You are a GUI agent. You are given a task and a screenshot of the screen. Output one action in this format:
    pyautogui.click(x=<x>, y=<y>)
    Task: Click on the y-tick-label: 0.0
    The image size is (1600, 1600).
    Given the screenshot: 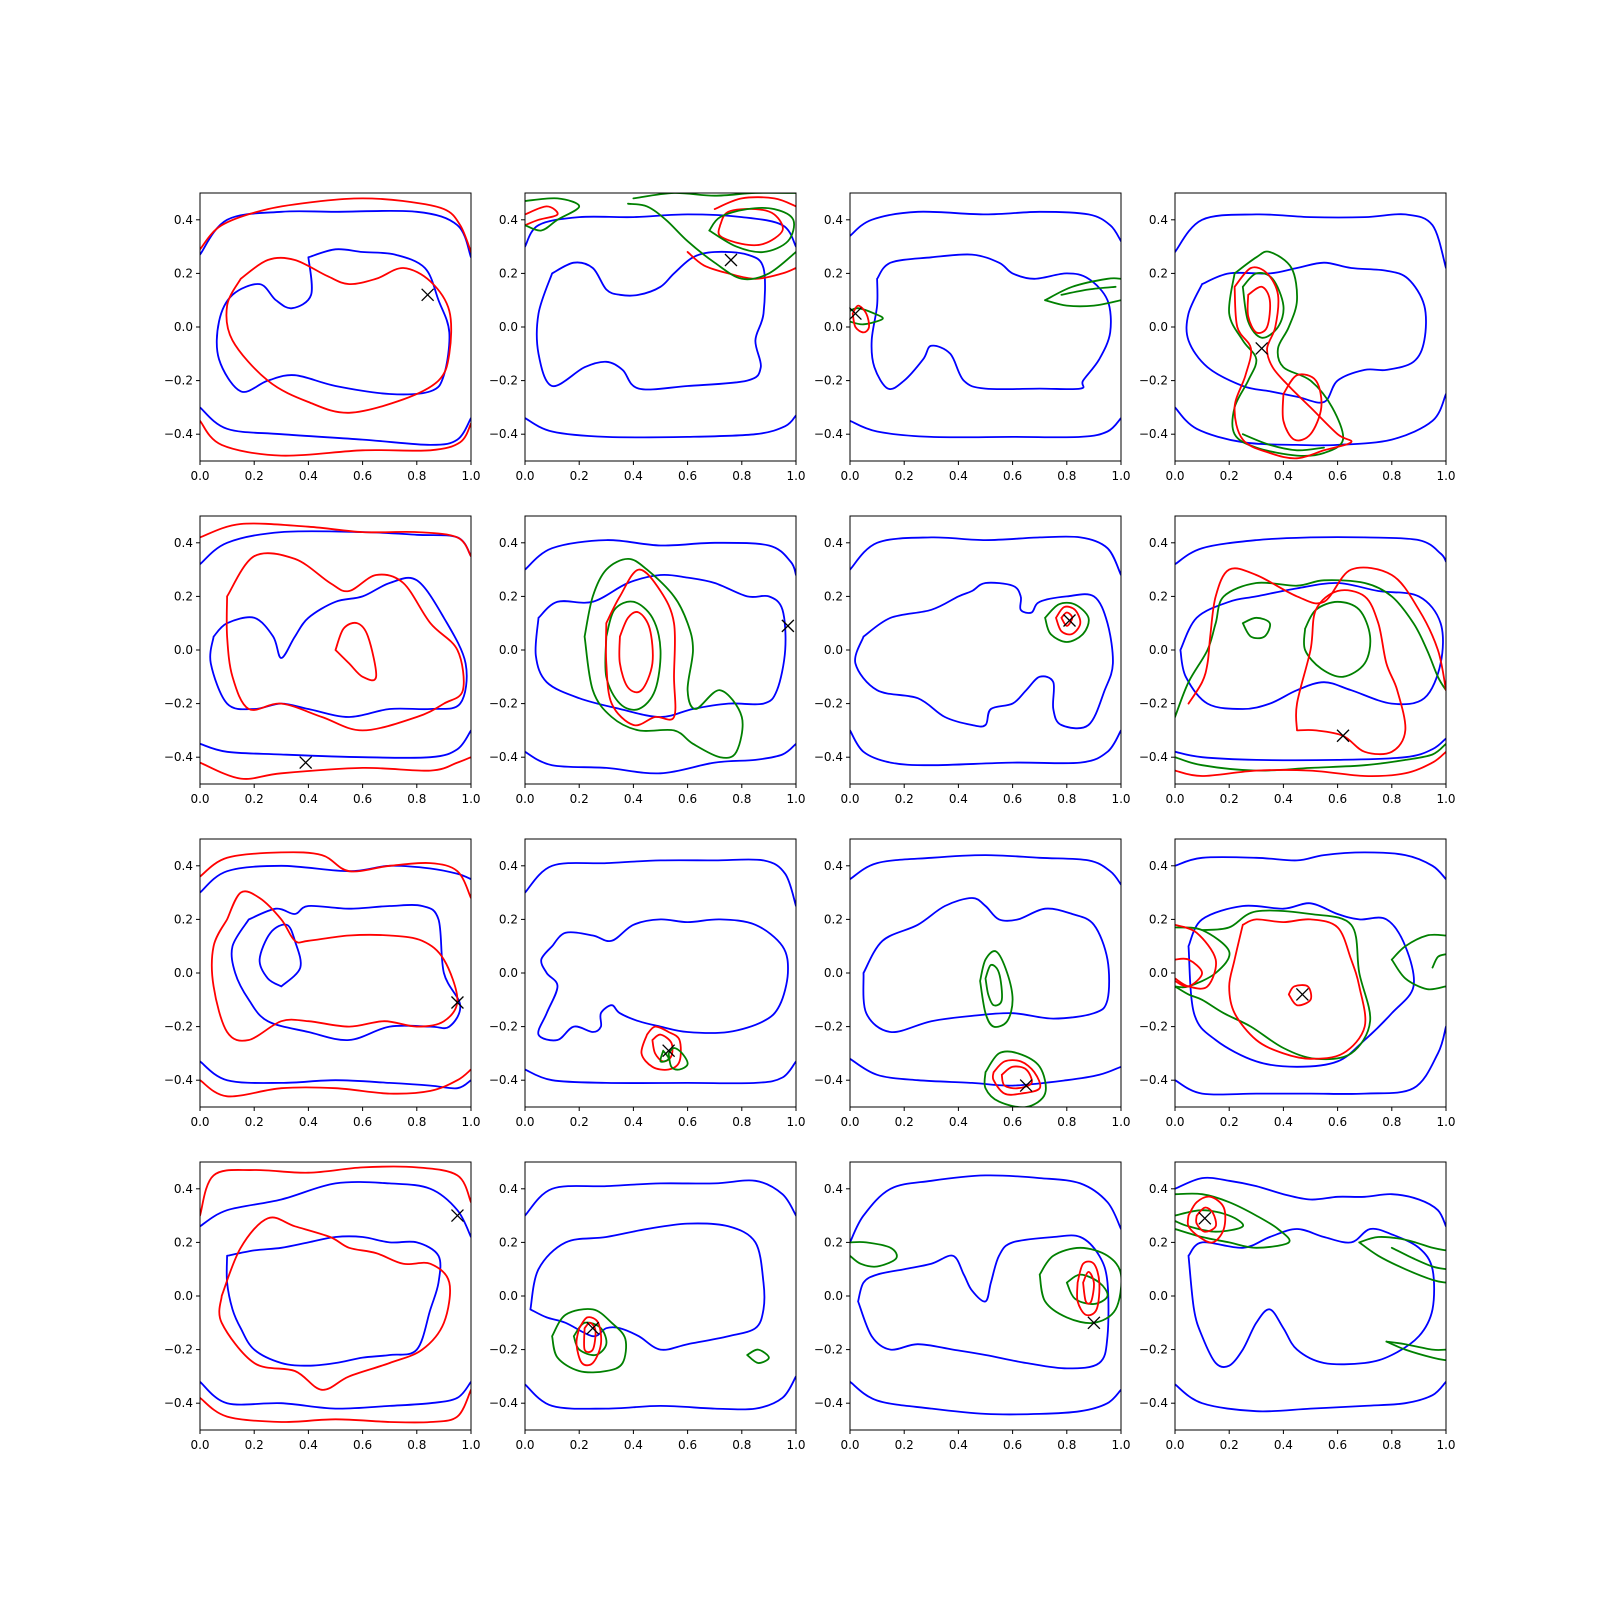 What is the action you would take?
    pyautogui.click(x=833, y=327)
    